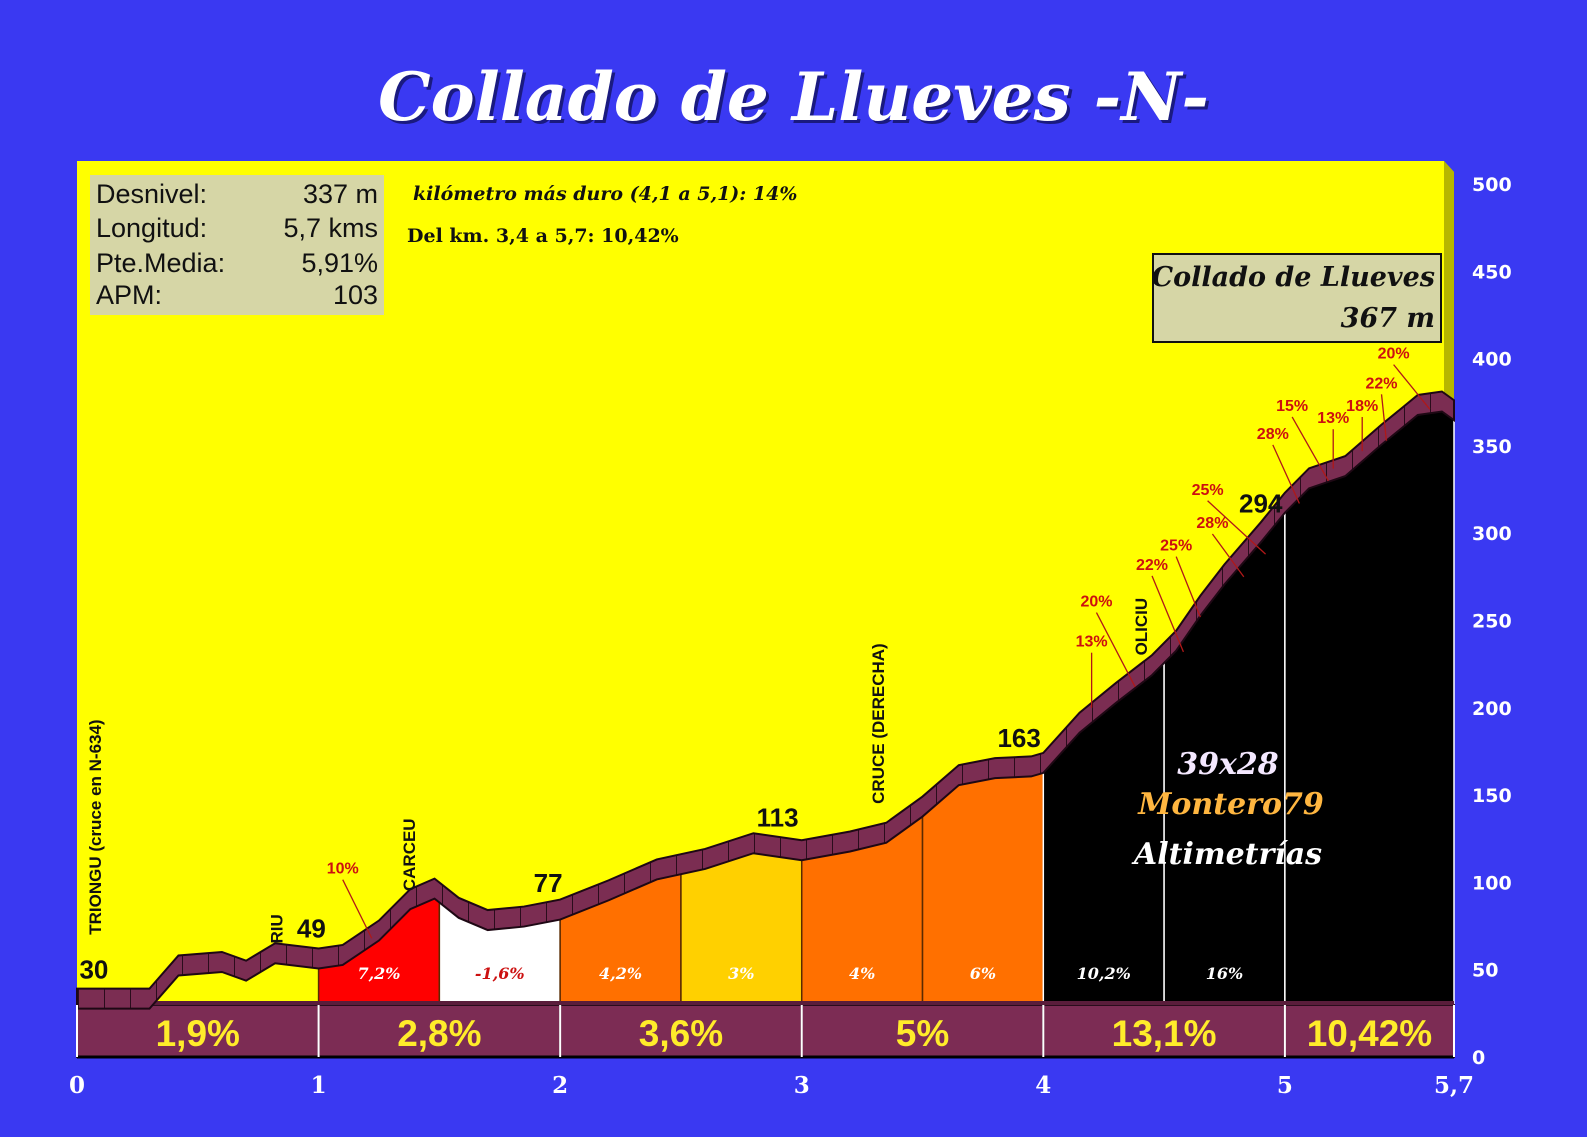  Describe the element at coordinates (1492, 534) in the screenshot. I see `y-tick-label-6: 300` at that location.